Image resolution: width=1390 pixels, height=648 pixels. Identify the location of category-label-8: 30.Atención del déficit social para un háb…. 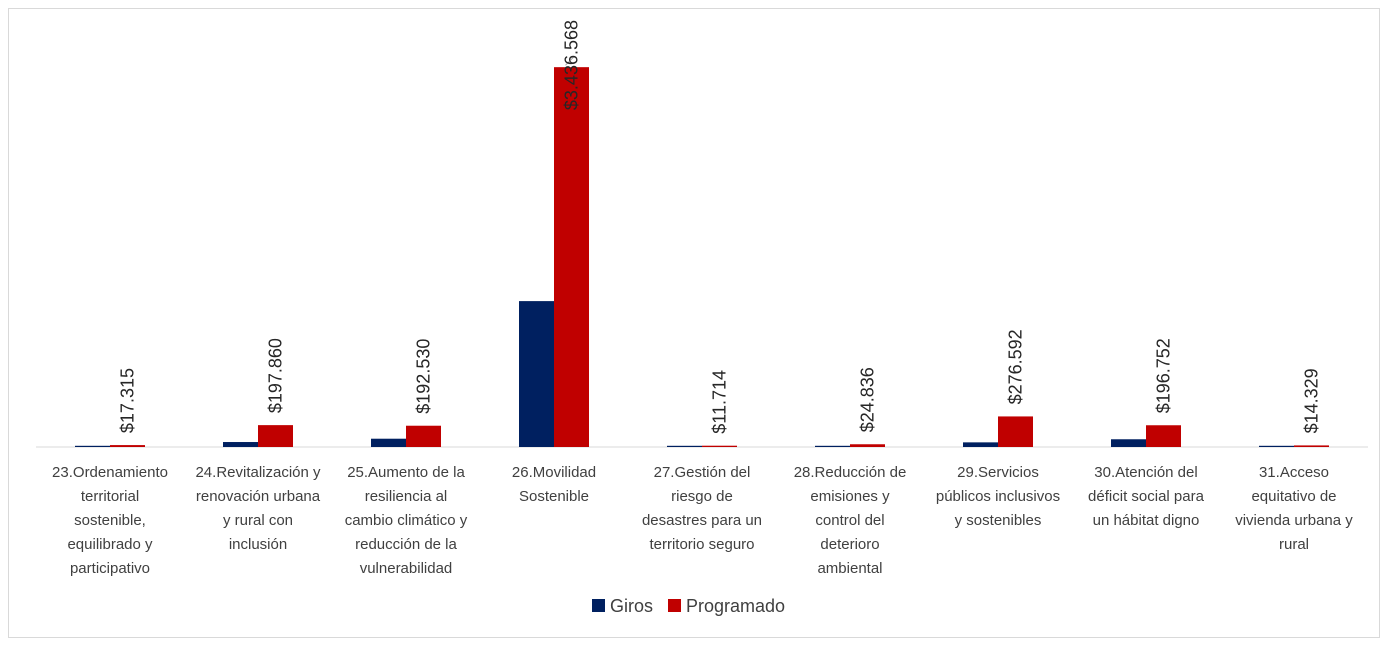
(1146, 496).